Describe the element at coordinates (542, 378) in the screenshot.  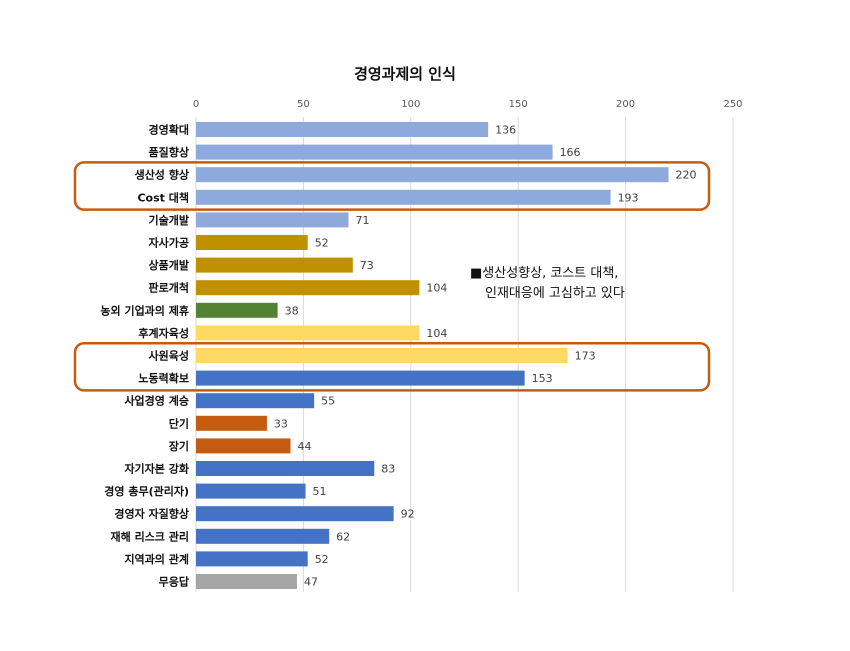
I see `value-label: 153` at that location.